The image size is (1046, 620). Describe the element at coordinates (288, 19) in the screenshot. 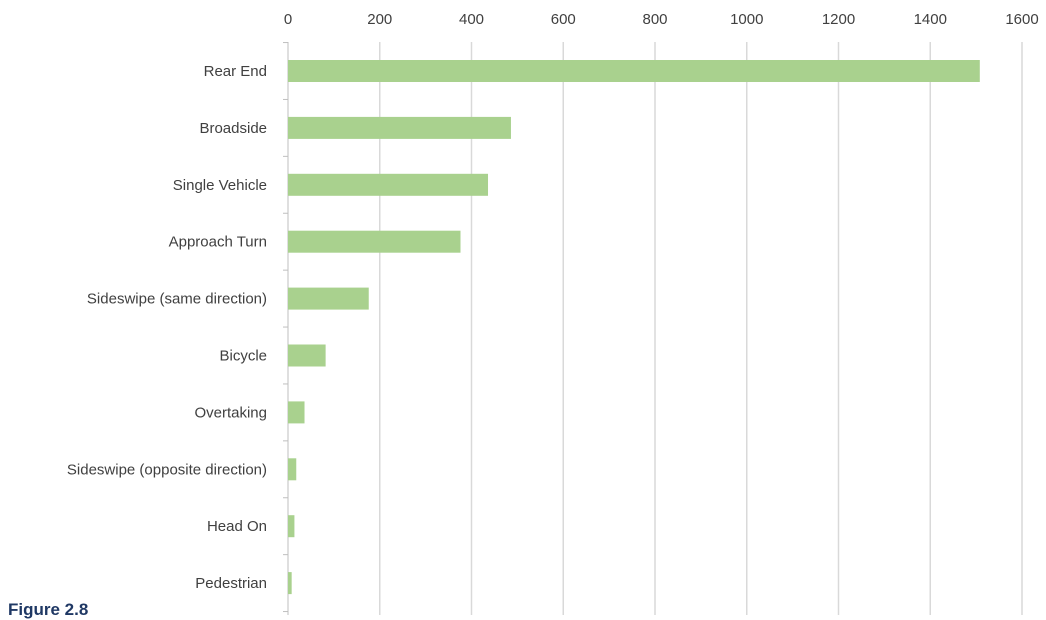

I see `x-tick-label: 0` at that location.